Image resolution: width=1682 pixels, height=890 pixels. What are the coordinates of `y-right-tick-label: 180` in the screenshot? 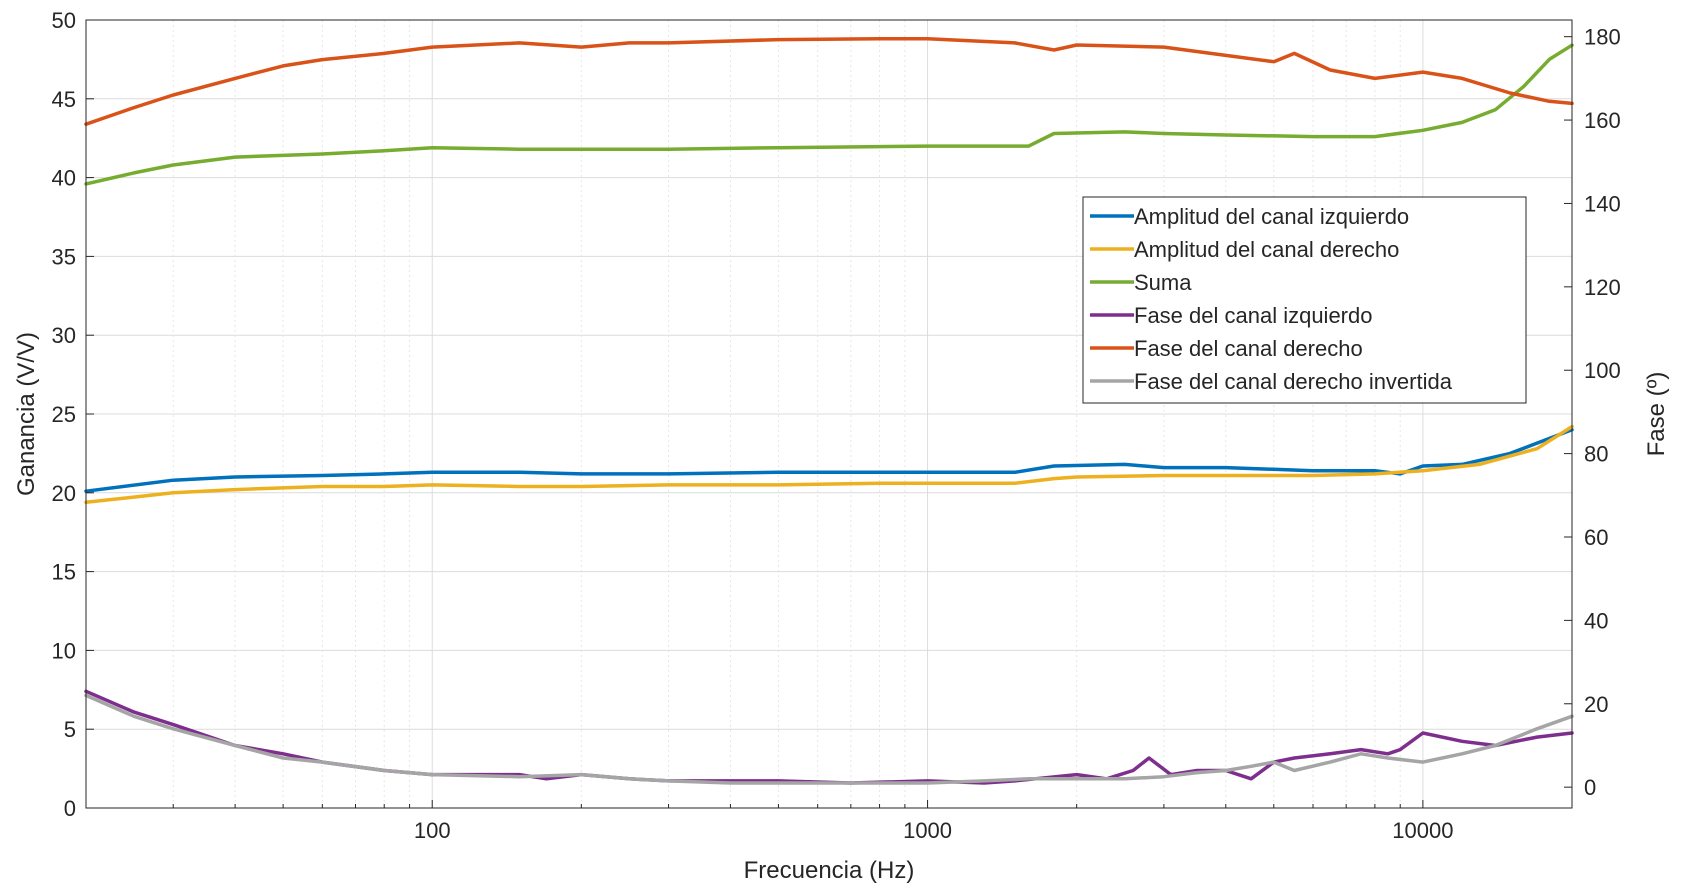 It's located at (1602, 37).